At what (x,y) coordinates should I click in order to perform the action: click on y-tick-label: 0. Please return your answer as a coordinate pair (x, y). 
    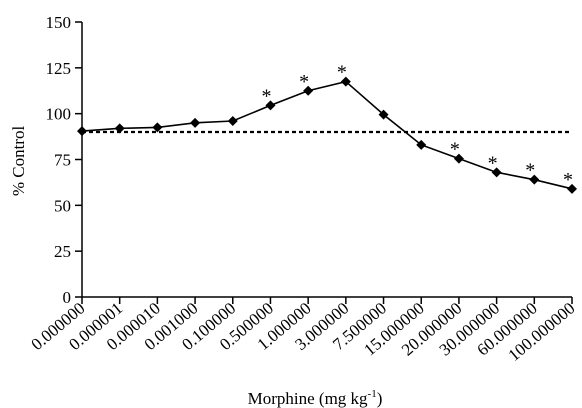
    Looking at the image, I should click on (67, 297).